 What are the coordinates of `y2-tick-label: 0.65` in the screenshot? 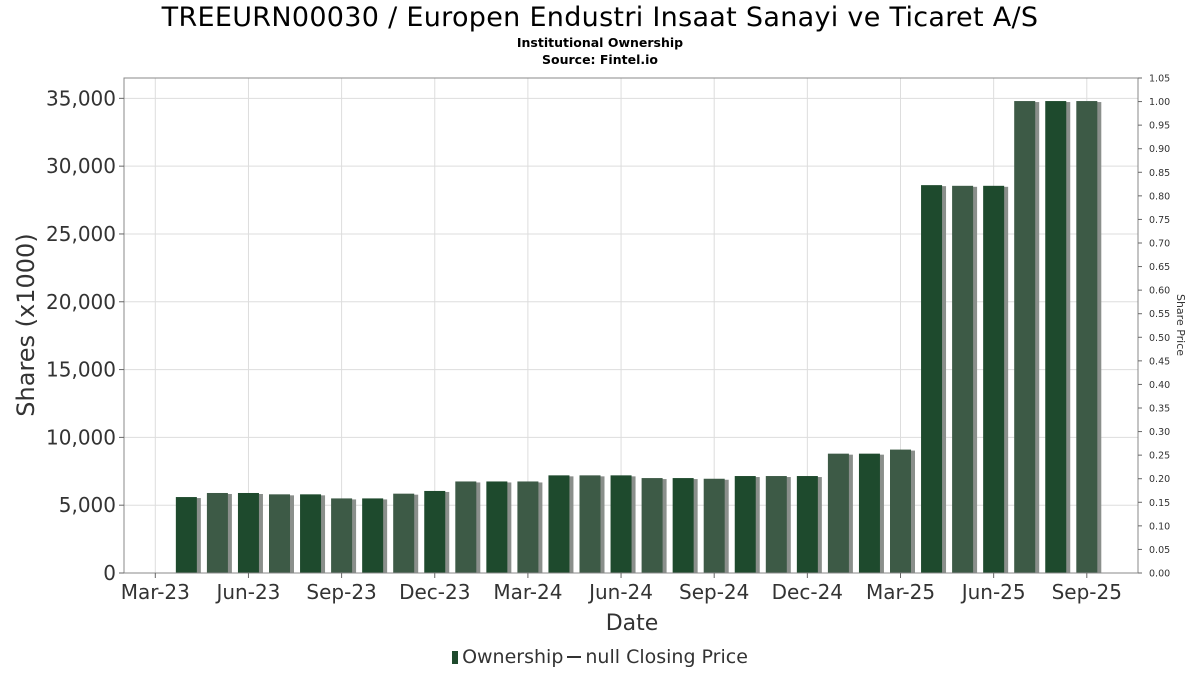 It's located at (1159, 267).